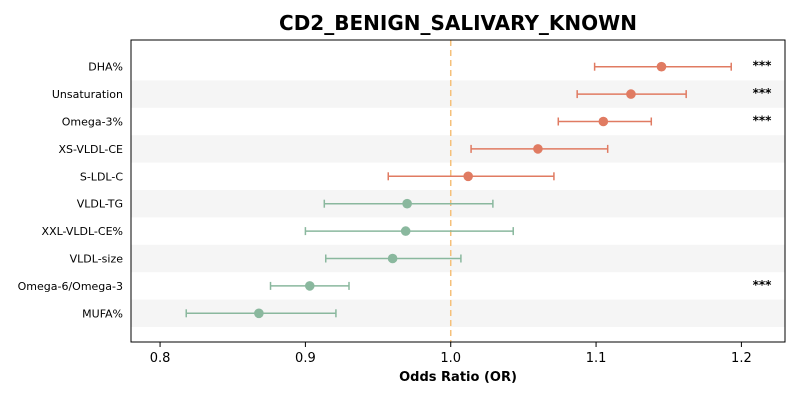 The height and width of the screenshot is (400, 800). Describe the element at coordinates (90, 149) in the screenshot. I see `row-label: XS-VLDL-CE` at that location.